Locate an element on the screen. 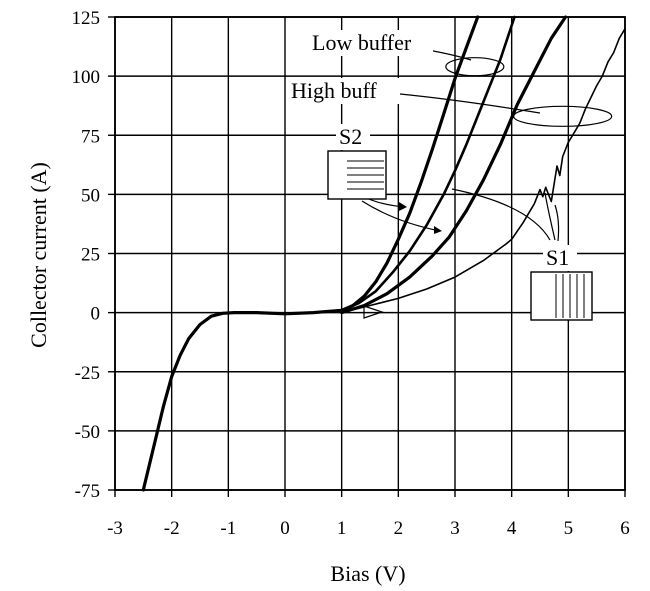 The height and width of the screenshot is (591, 650). high-buff-label-bg is located at coordinates (344, 91).